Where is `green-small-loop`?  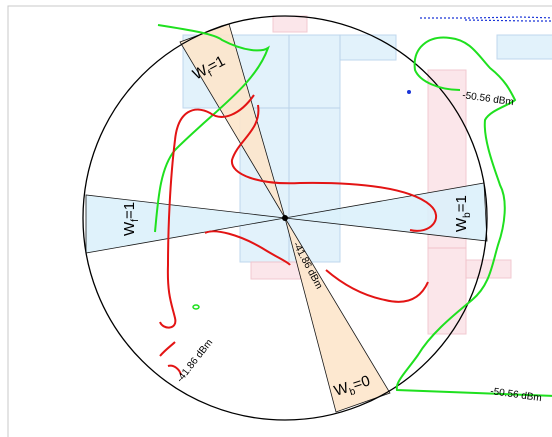
green-small-loop is located at coordinates (196, 307).